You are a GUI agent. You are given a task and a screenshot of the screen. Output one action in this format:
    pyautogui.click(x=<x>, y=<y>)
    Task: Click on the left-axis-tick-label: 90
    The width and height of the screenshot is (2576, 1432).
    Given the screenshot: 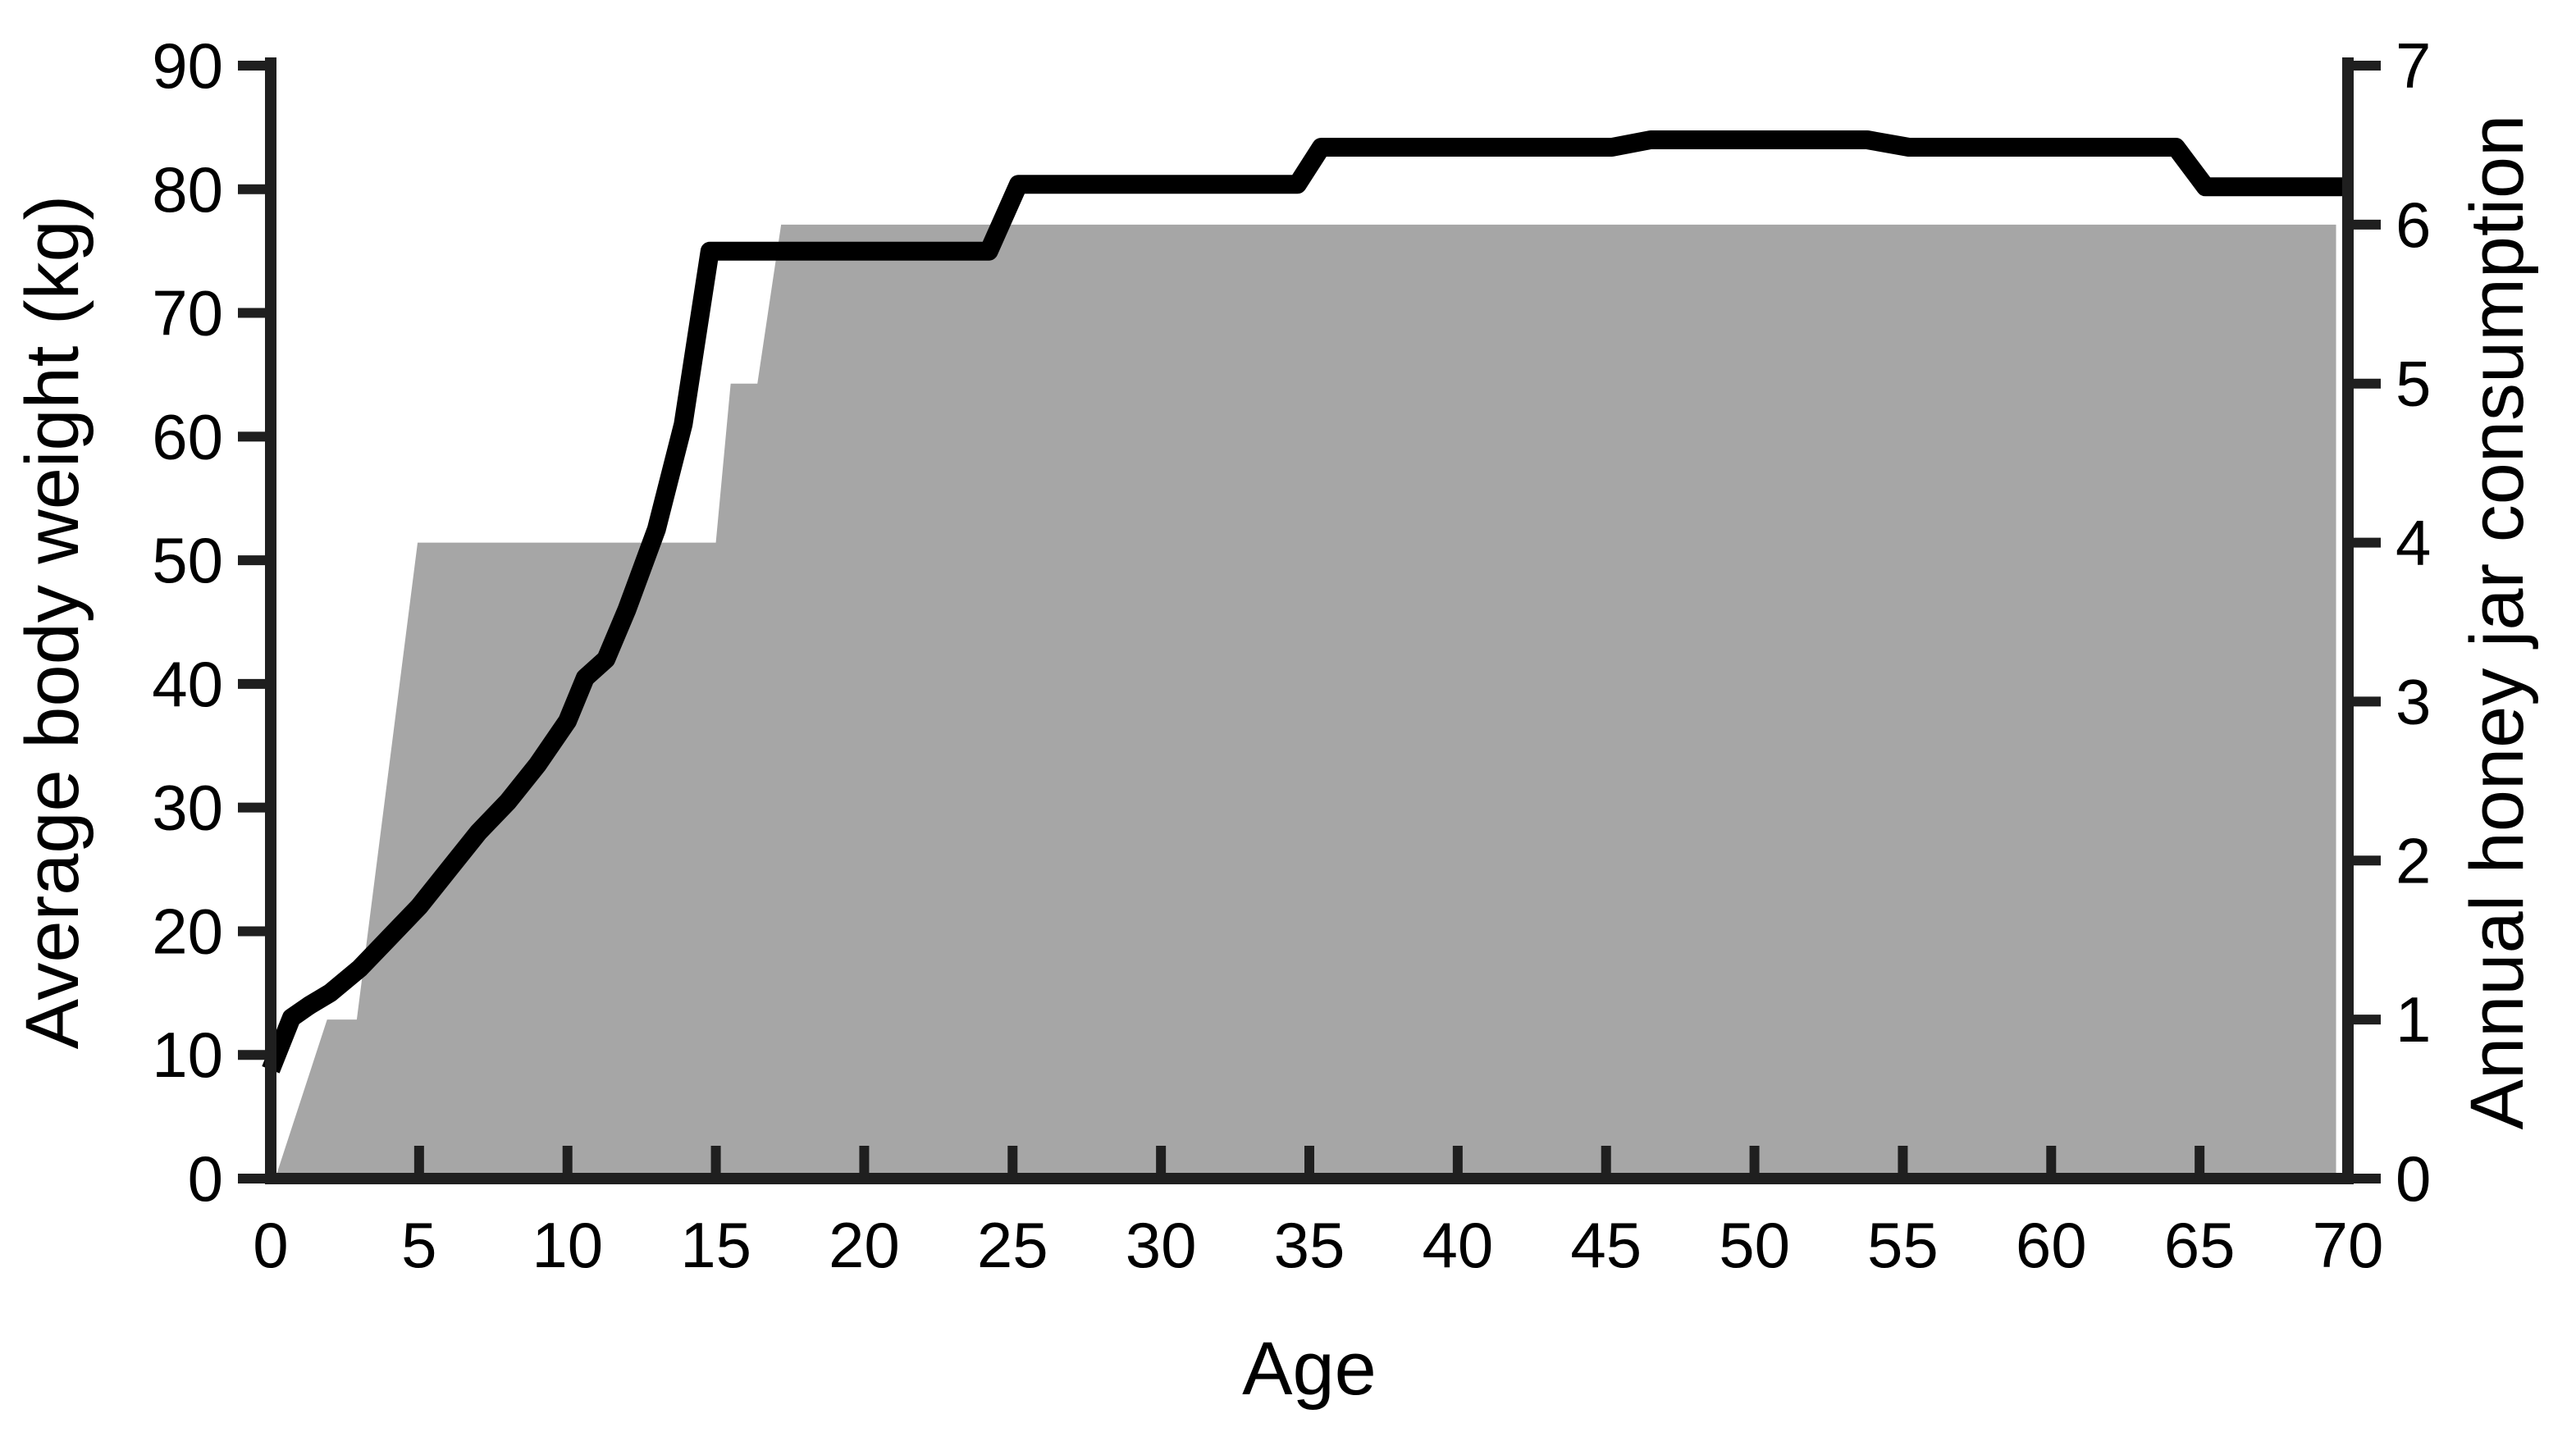 What is the action you would take?
    pyautogui.click(x=187, y=66)
    